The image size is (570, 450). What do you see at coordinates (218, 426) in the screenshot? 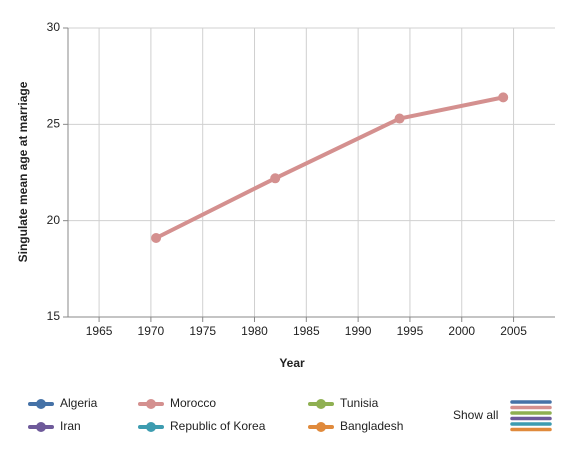
I see `legend-label: Republic of Korea` at bounding box center [218, 426].